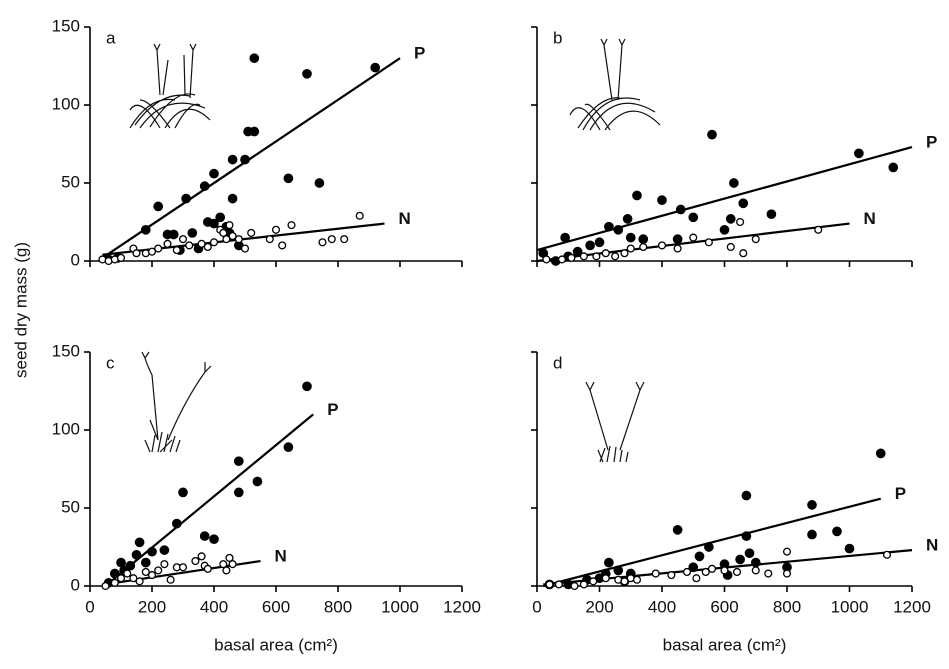 This screenshot has width=949, height=669. I want to click on y-tick-label: 150, so click(66, 25).